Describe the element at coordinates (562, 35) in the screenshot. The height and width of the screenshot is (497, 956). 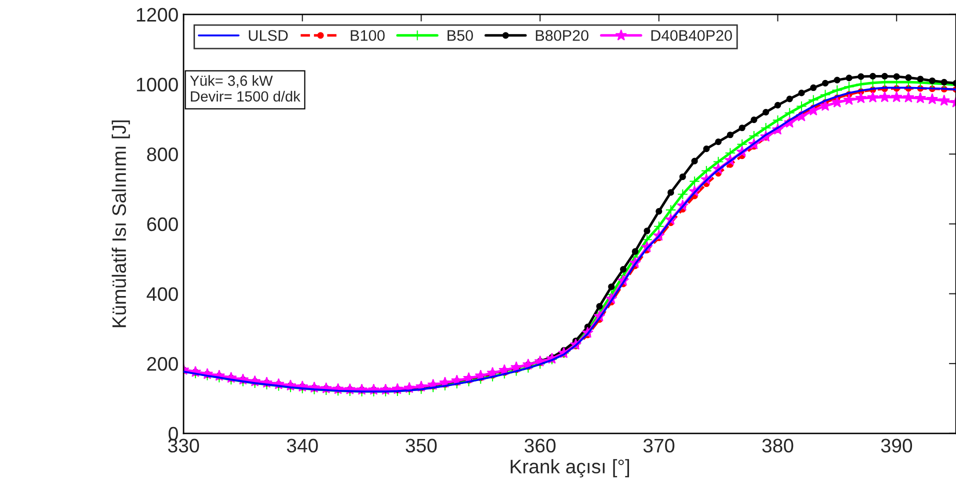
I see `legend-label: B80P20` at that location.